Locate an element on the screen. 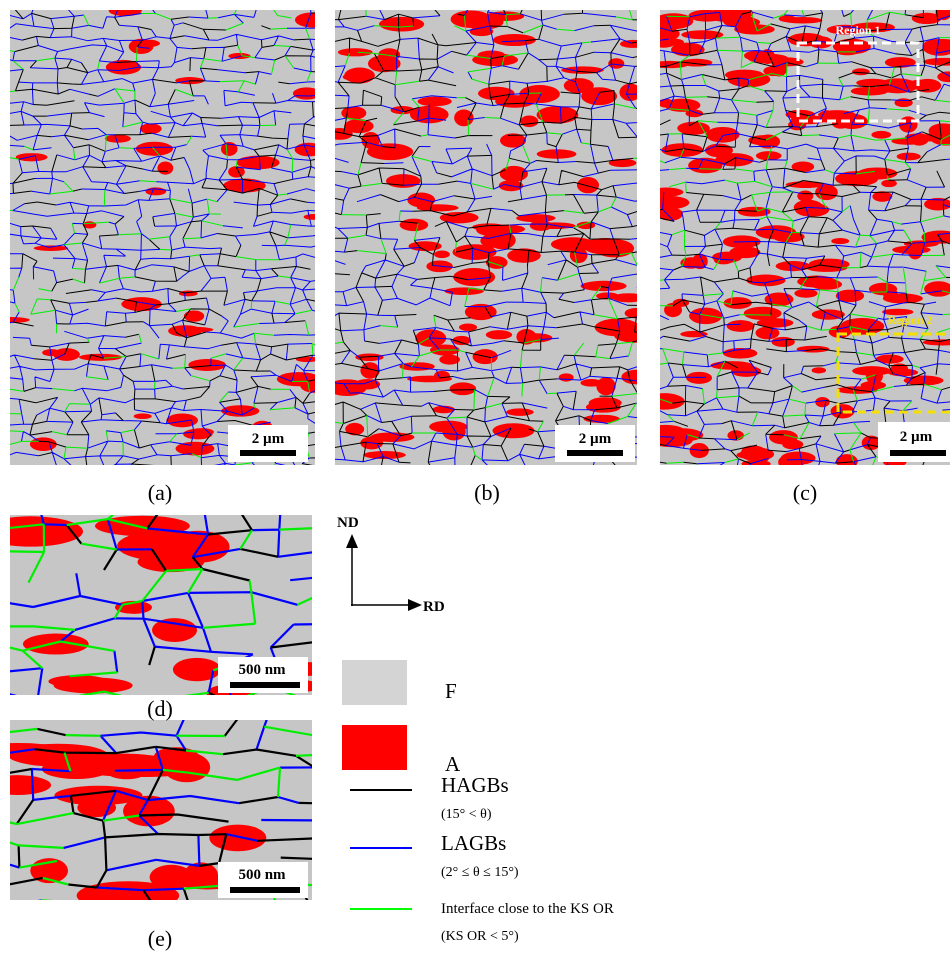 This screenshot has height=980, width=950. ebsd-map is located at coordinates (805, 237).